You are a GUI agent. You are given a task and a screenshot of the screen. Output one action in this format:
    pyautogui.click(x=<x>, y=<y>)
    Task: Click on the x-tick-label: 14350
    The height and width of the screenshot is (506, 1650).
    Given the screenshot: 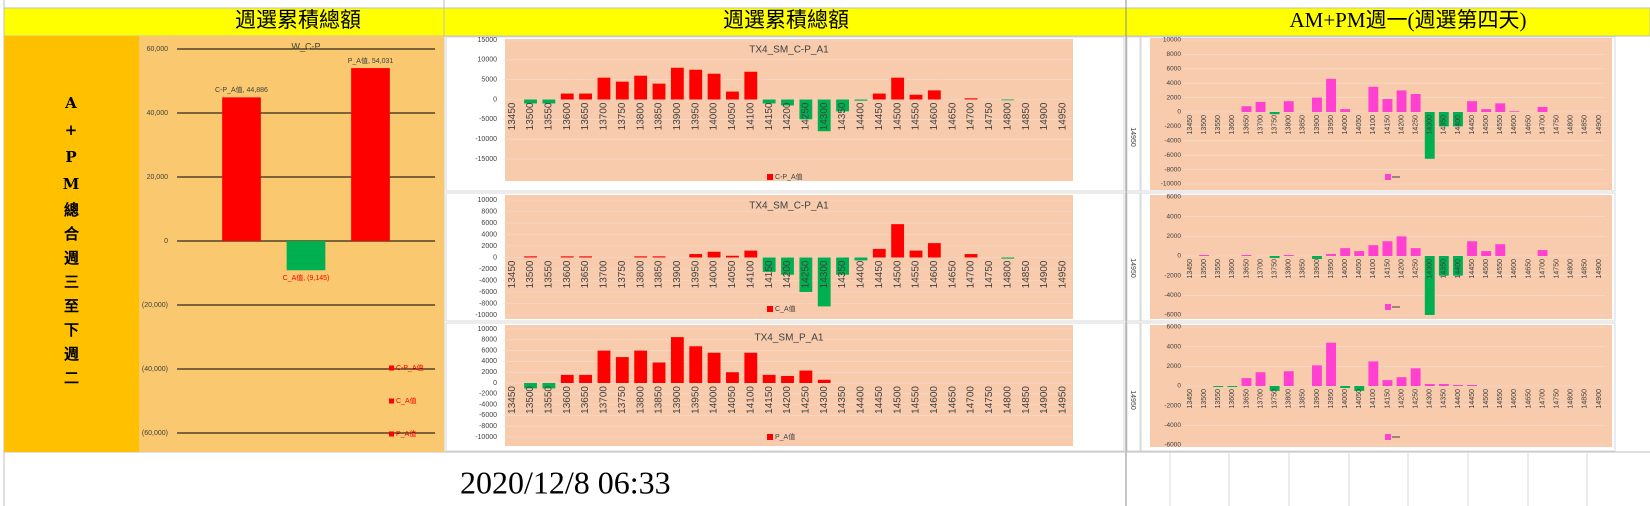 What is the action you would take?
    pyautogui.click(x=842, y=400)
    